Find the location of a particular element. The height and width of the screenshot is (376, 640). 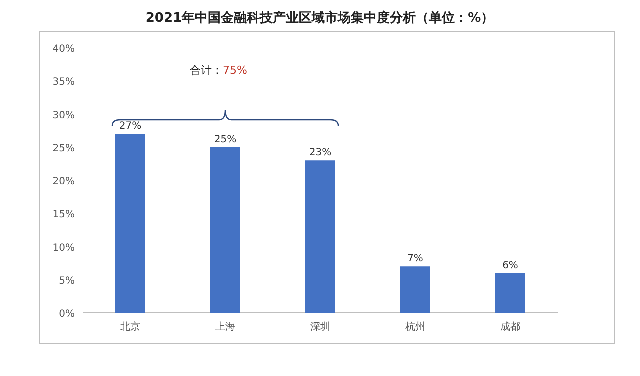

data-label: 6% is located at coordinates (510, 266).